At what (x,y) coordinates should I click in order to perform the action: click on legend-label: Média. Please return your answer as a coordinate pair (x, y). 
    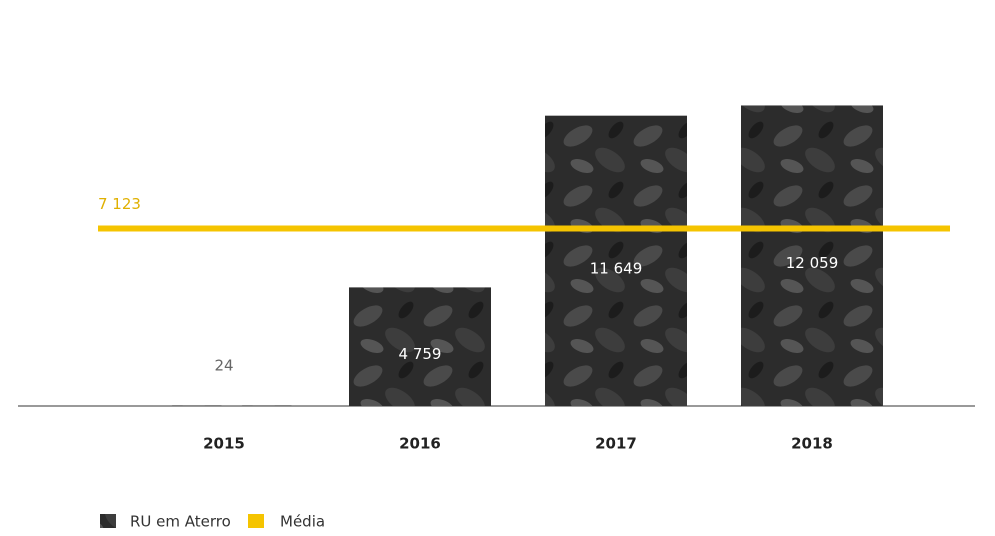
    Looking at the image, I should click on (302, 522).